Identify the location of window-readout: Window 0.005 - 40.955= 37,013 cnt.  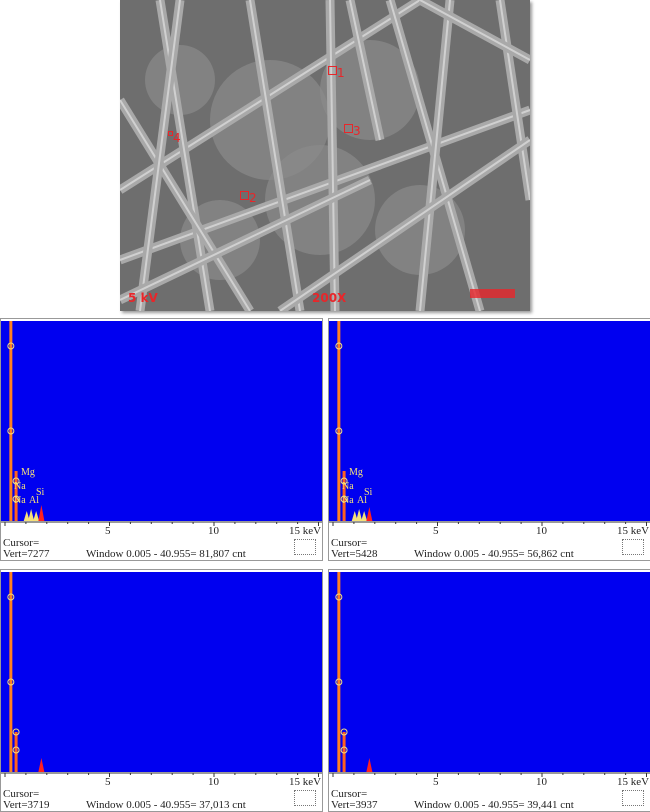
(166, 805).